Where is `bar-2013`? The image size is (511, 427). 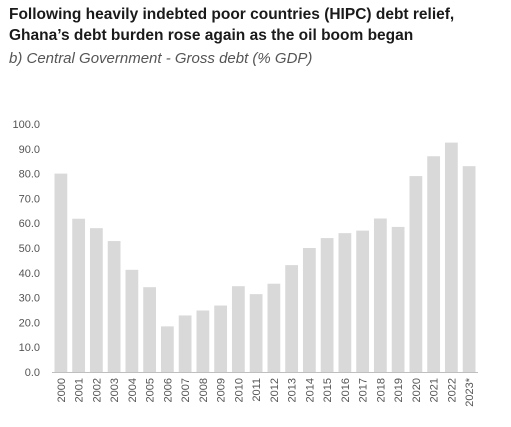 bar-2013 is located at coordinates (292, 318).